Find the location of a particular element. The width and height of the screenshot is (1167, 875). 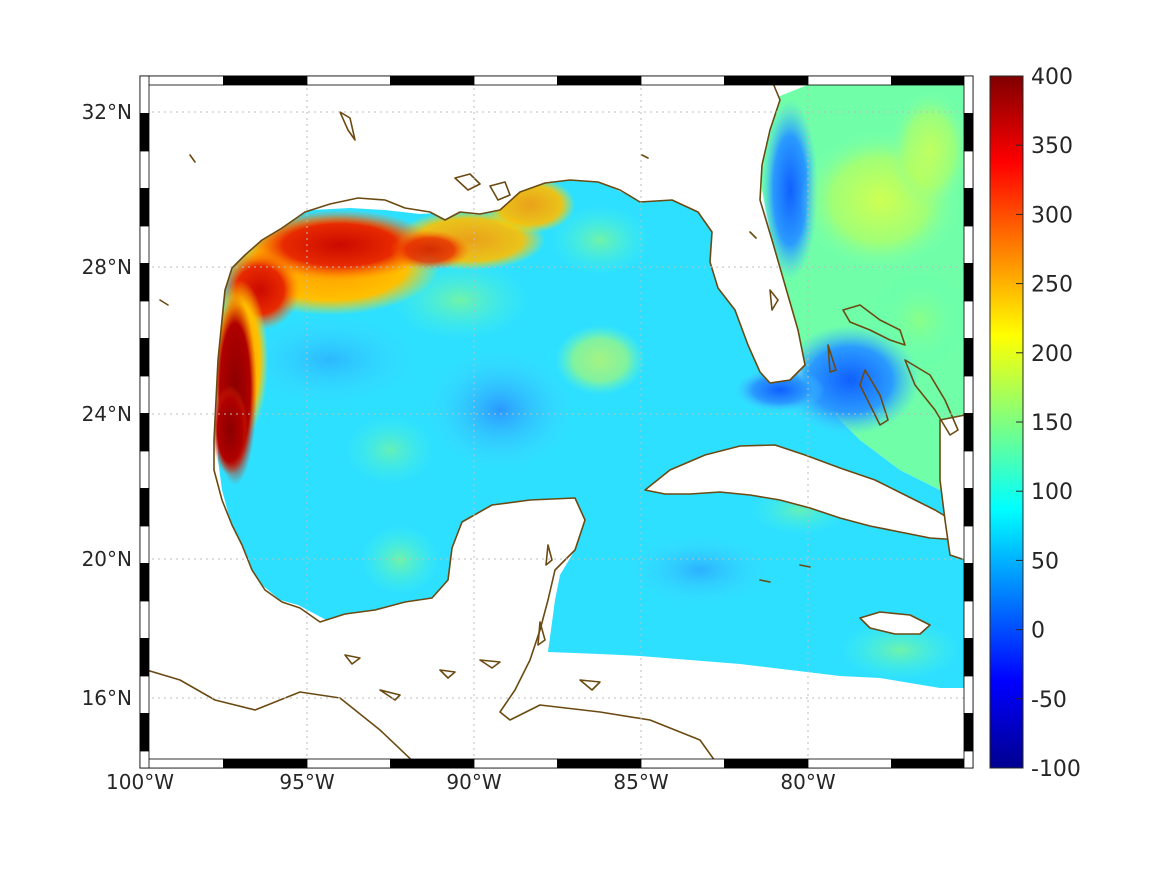

colorbar-tick-label: 350 is located at coordinates (1052, 146).